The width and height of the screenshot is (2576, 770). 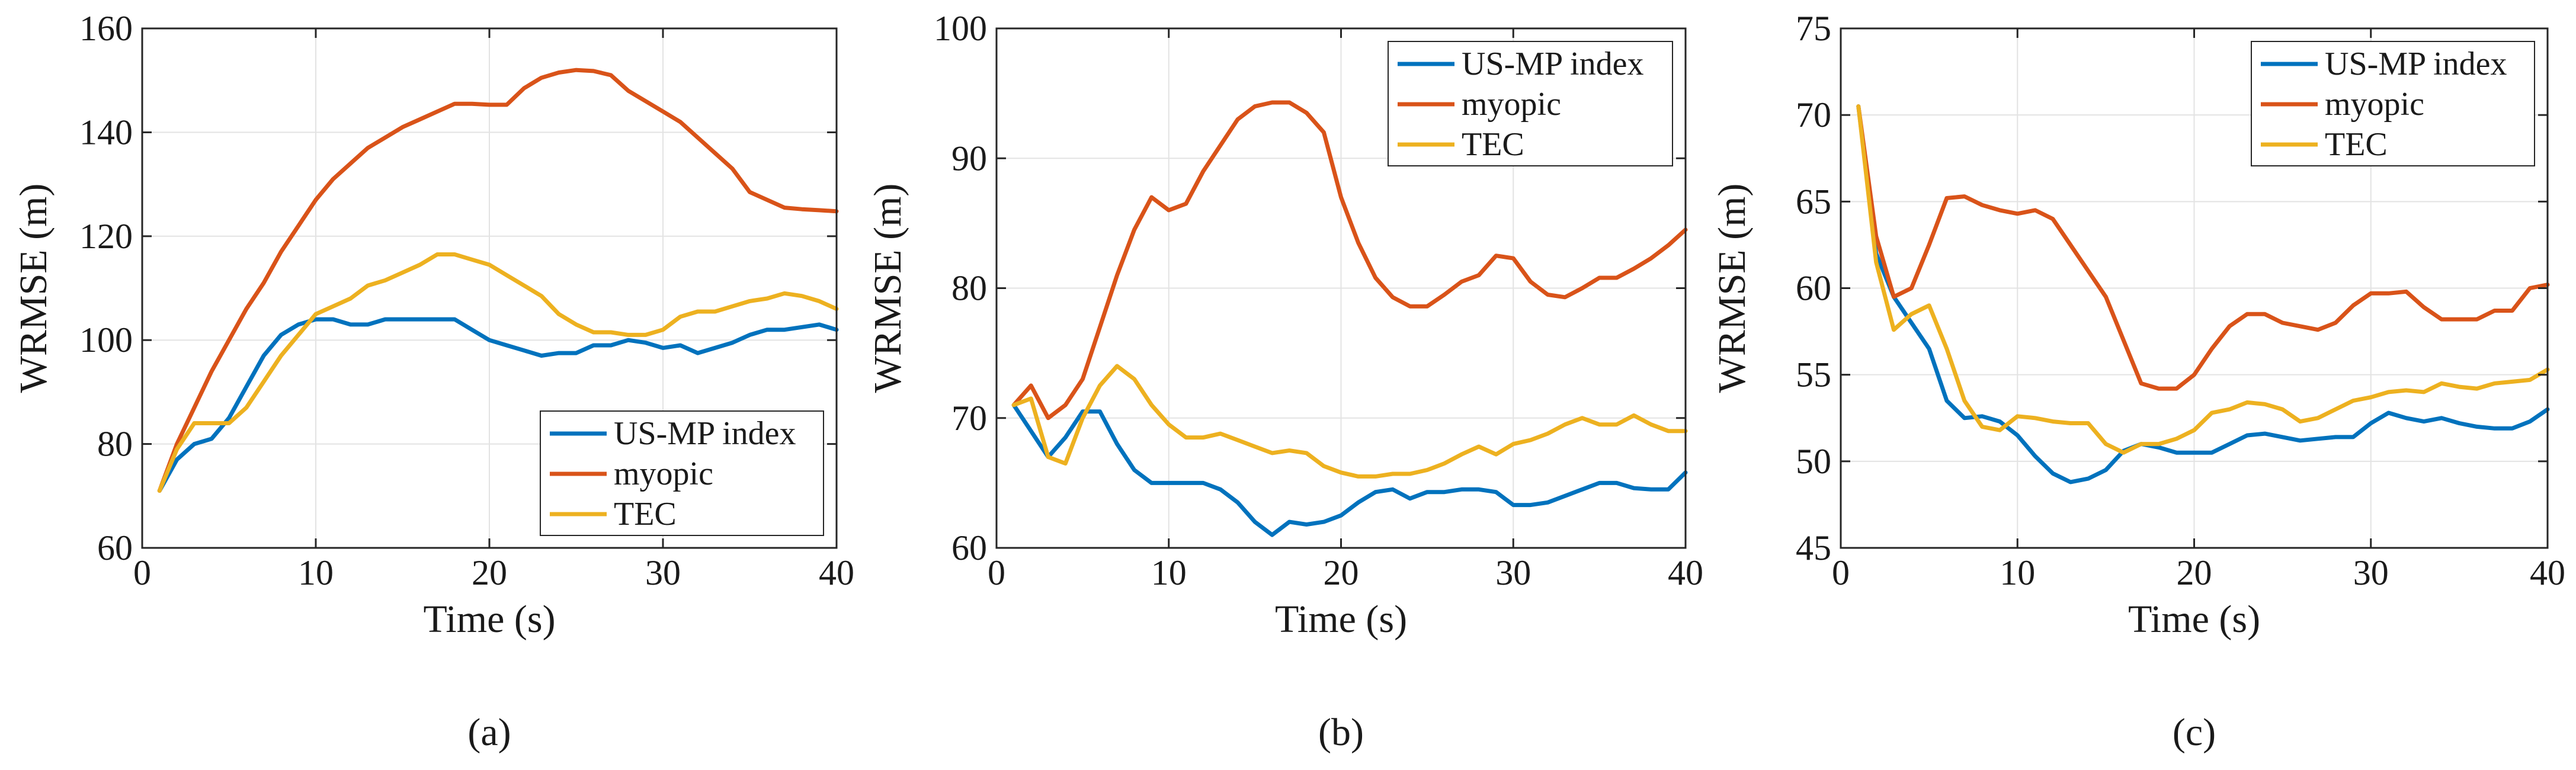 I want to click on y-tick-label: 45, so click(x=1814, y=547).